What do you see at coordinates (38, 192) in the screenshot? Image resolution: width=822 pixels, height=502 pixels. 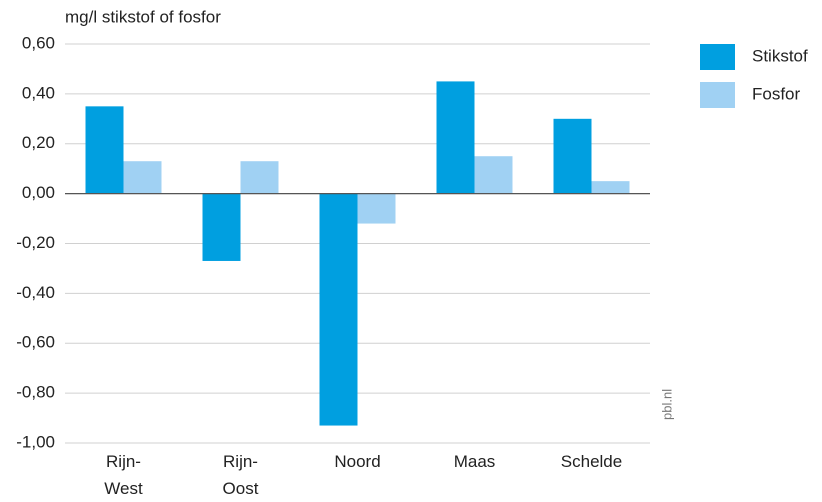 I see `y-tick-label: 0,00` at bounding box center [38, 192].